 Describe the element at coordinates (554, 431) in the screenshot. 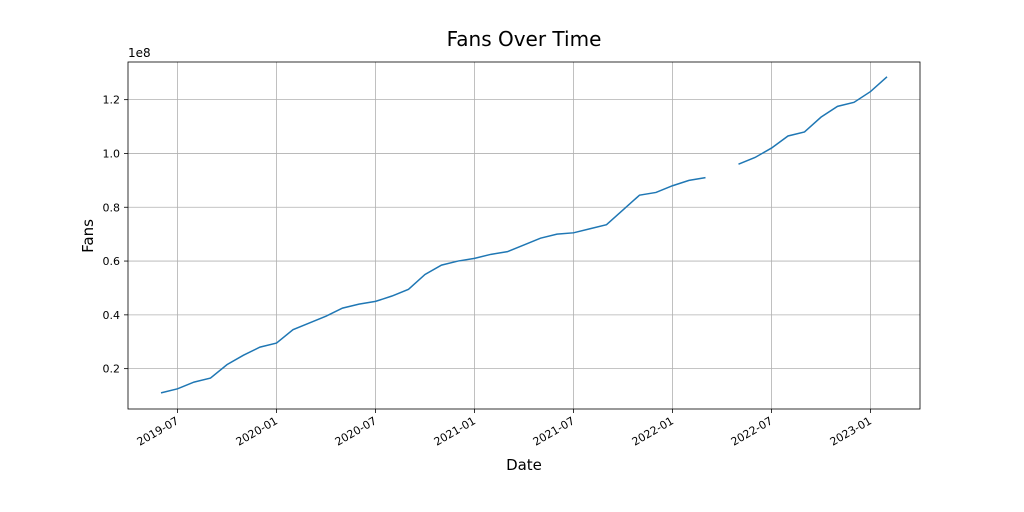

I see `x-tick-label: 2021-07` at that location.